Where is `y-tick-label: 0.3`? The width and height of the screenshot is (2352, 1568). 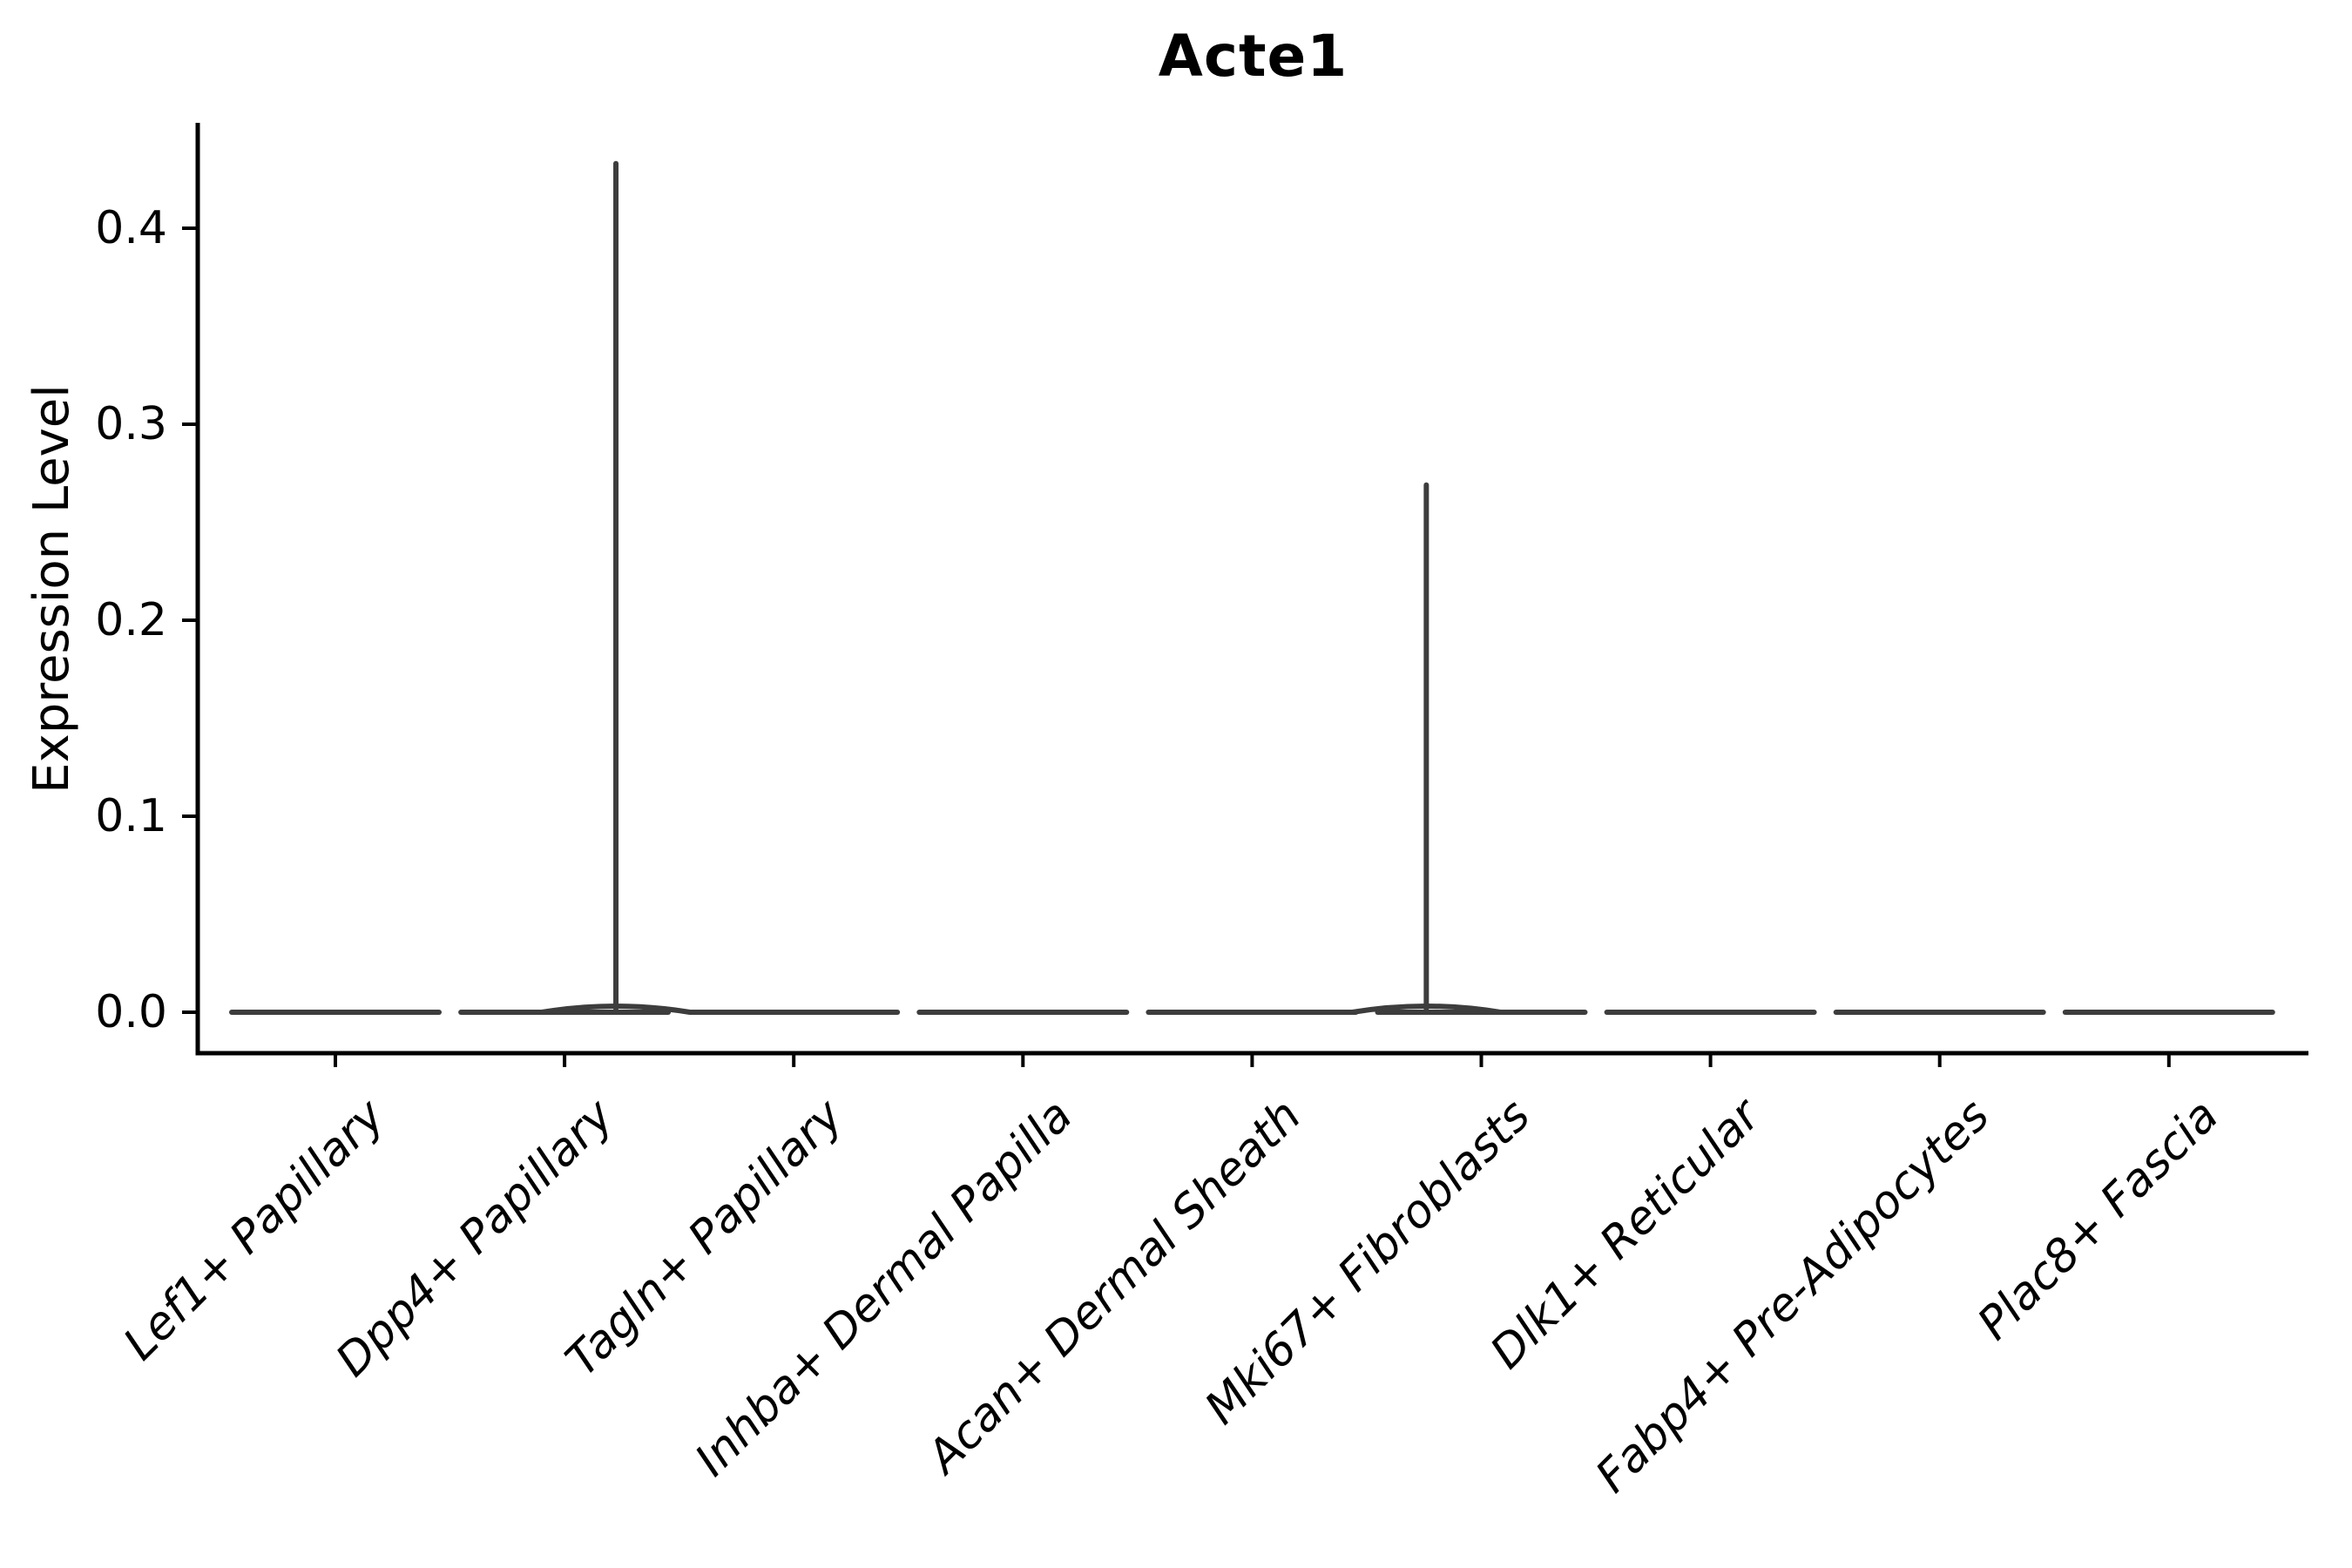
y-tick-label: 0.3 is located at coordinates (131, 424).